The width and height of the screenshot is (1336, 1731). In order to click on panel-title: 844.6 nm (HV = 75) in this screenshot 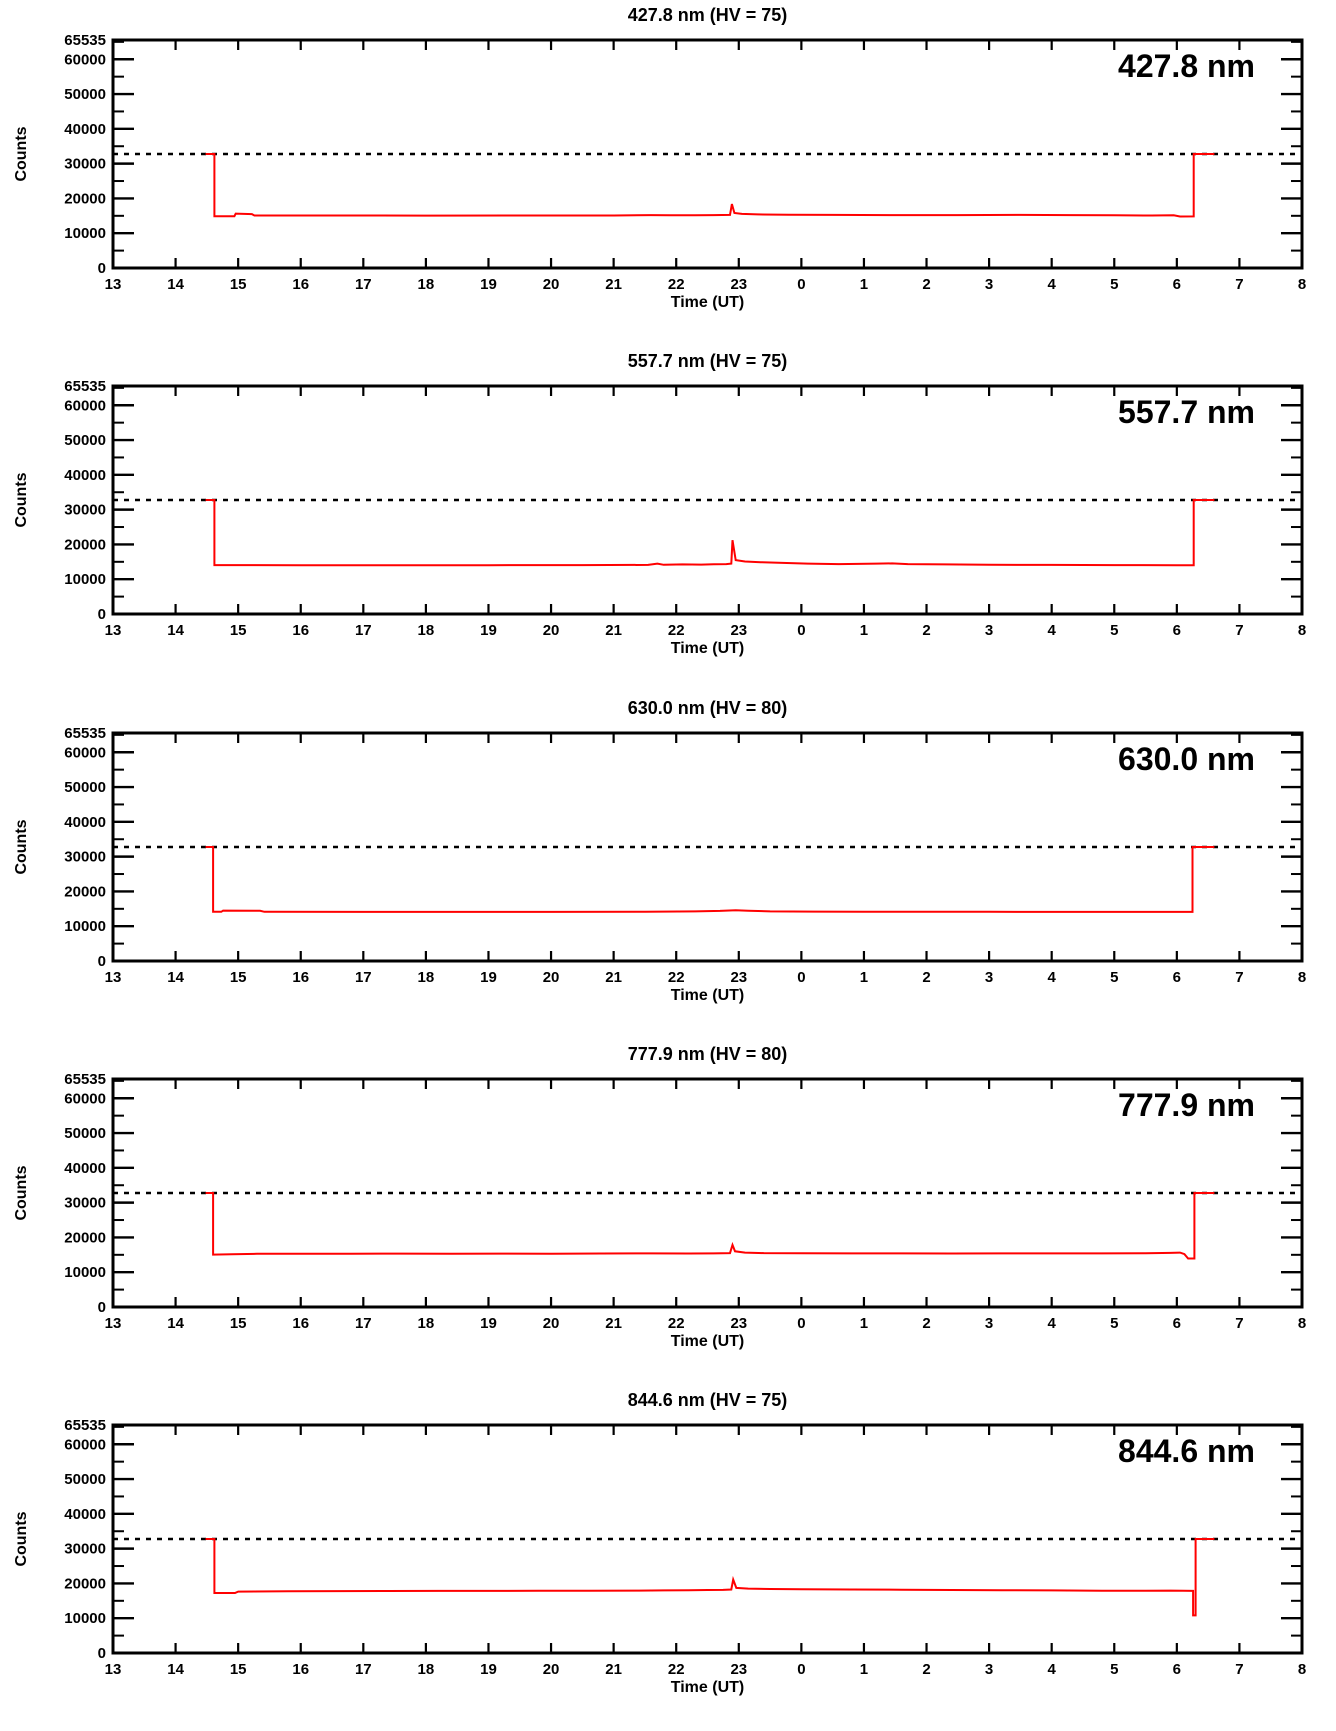, I will do `click(707, 1400)`.